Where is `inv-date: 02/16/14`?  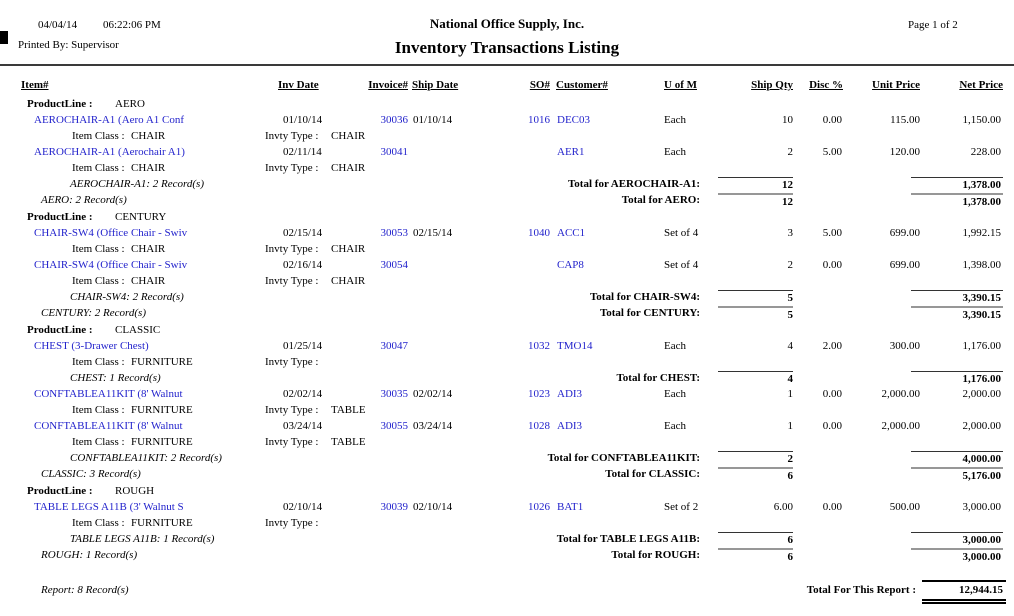 inv-date: 02/16/14 is located at coordinates (303, 265).